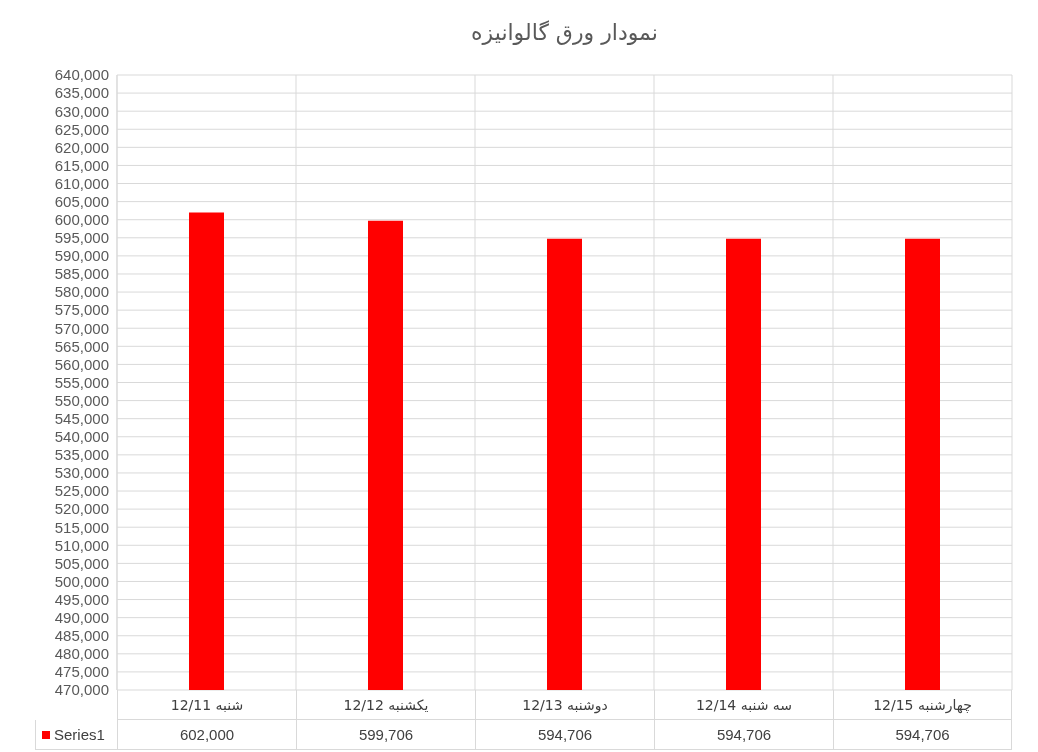 The height and width of the screenshot is (752, 1038). Describe the element at coordinates (81, 636) in the screenshot. I see `y-tick-label: 485,000` at that location.